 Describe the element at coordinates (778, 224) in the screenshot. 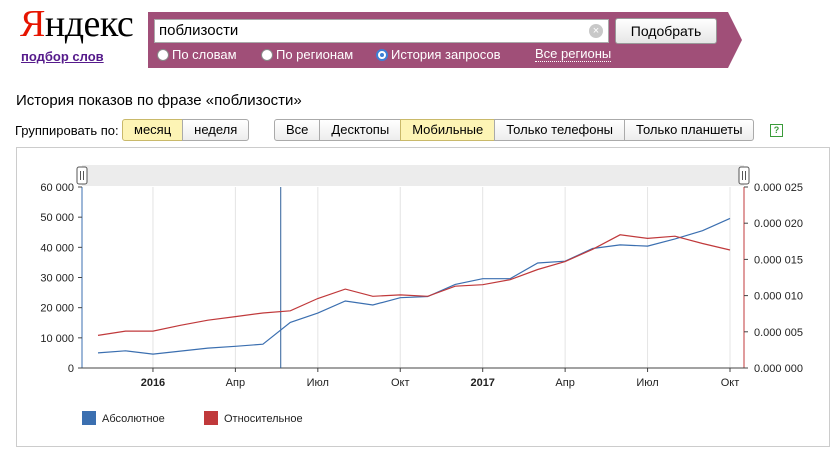

I see `y-right-tick-label: 0.000 020` at that location.